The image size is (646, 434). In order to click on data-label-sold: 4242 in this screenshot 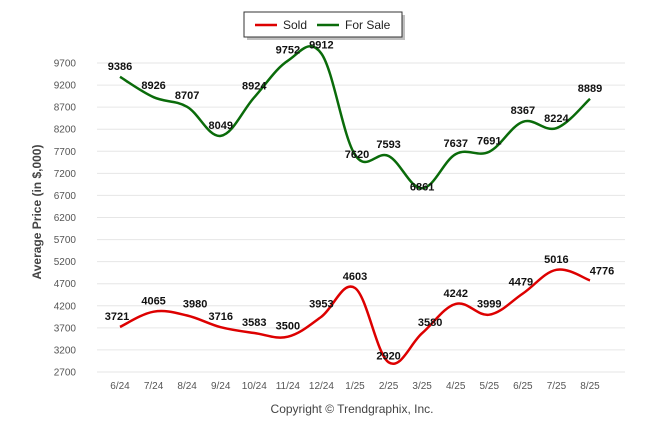, I will do `click(455, 294)`.